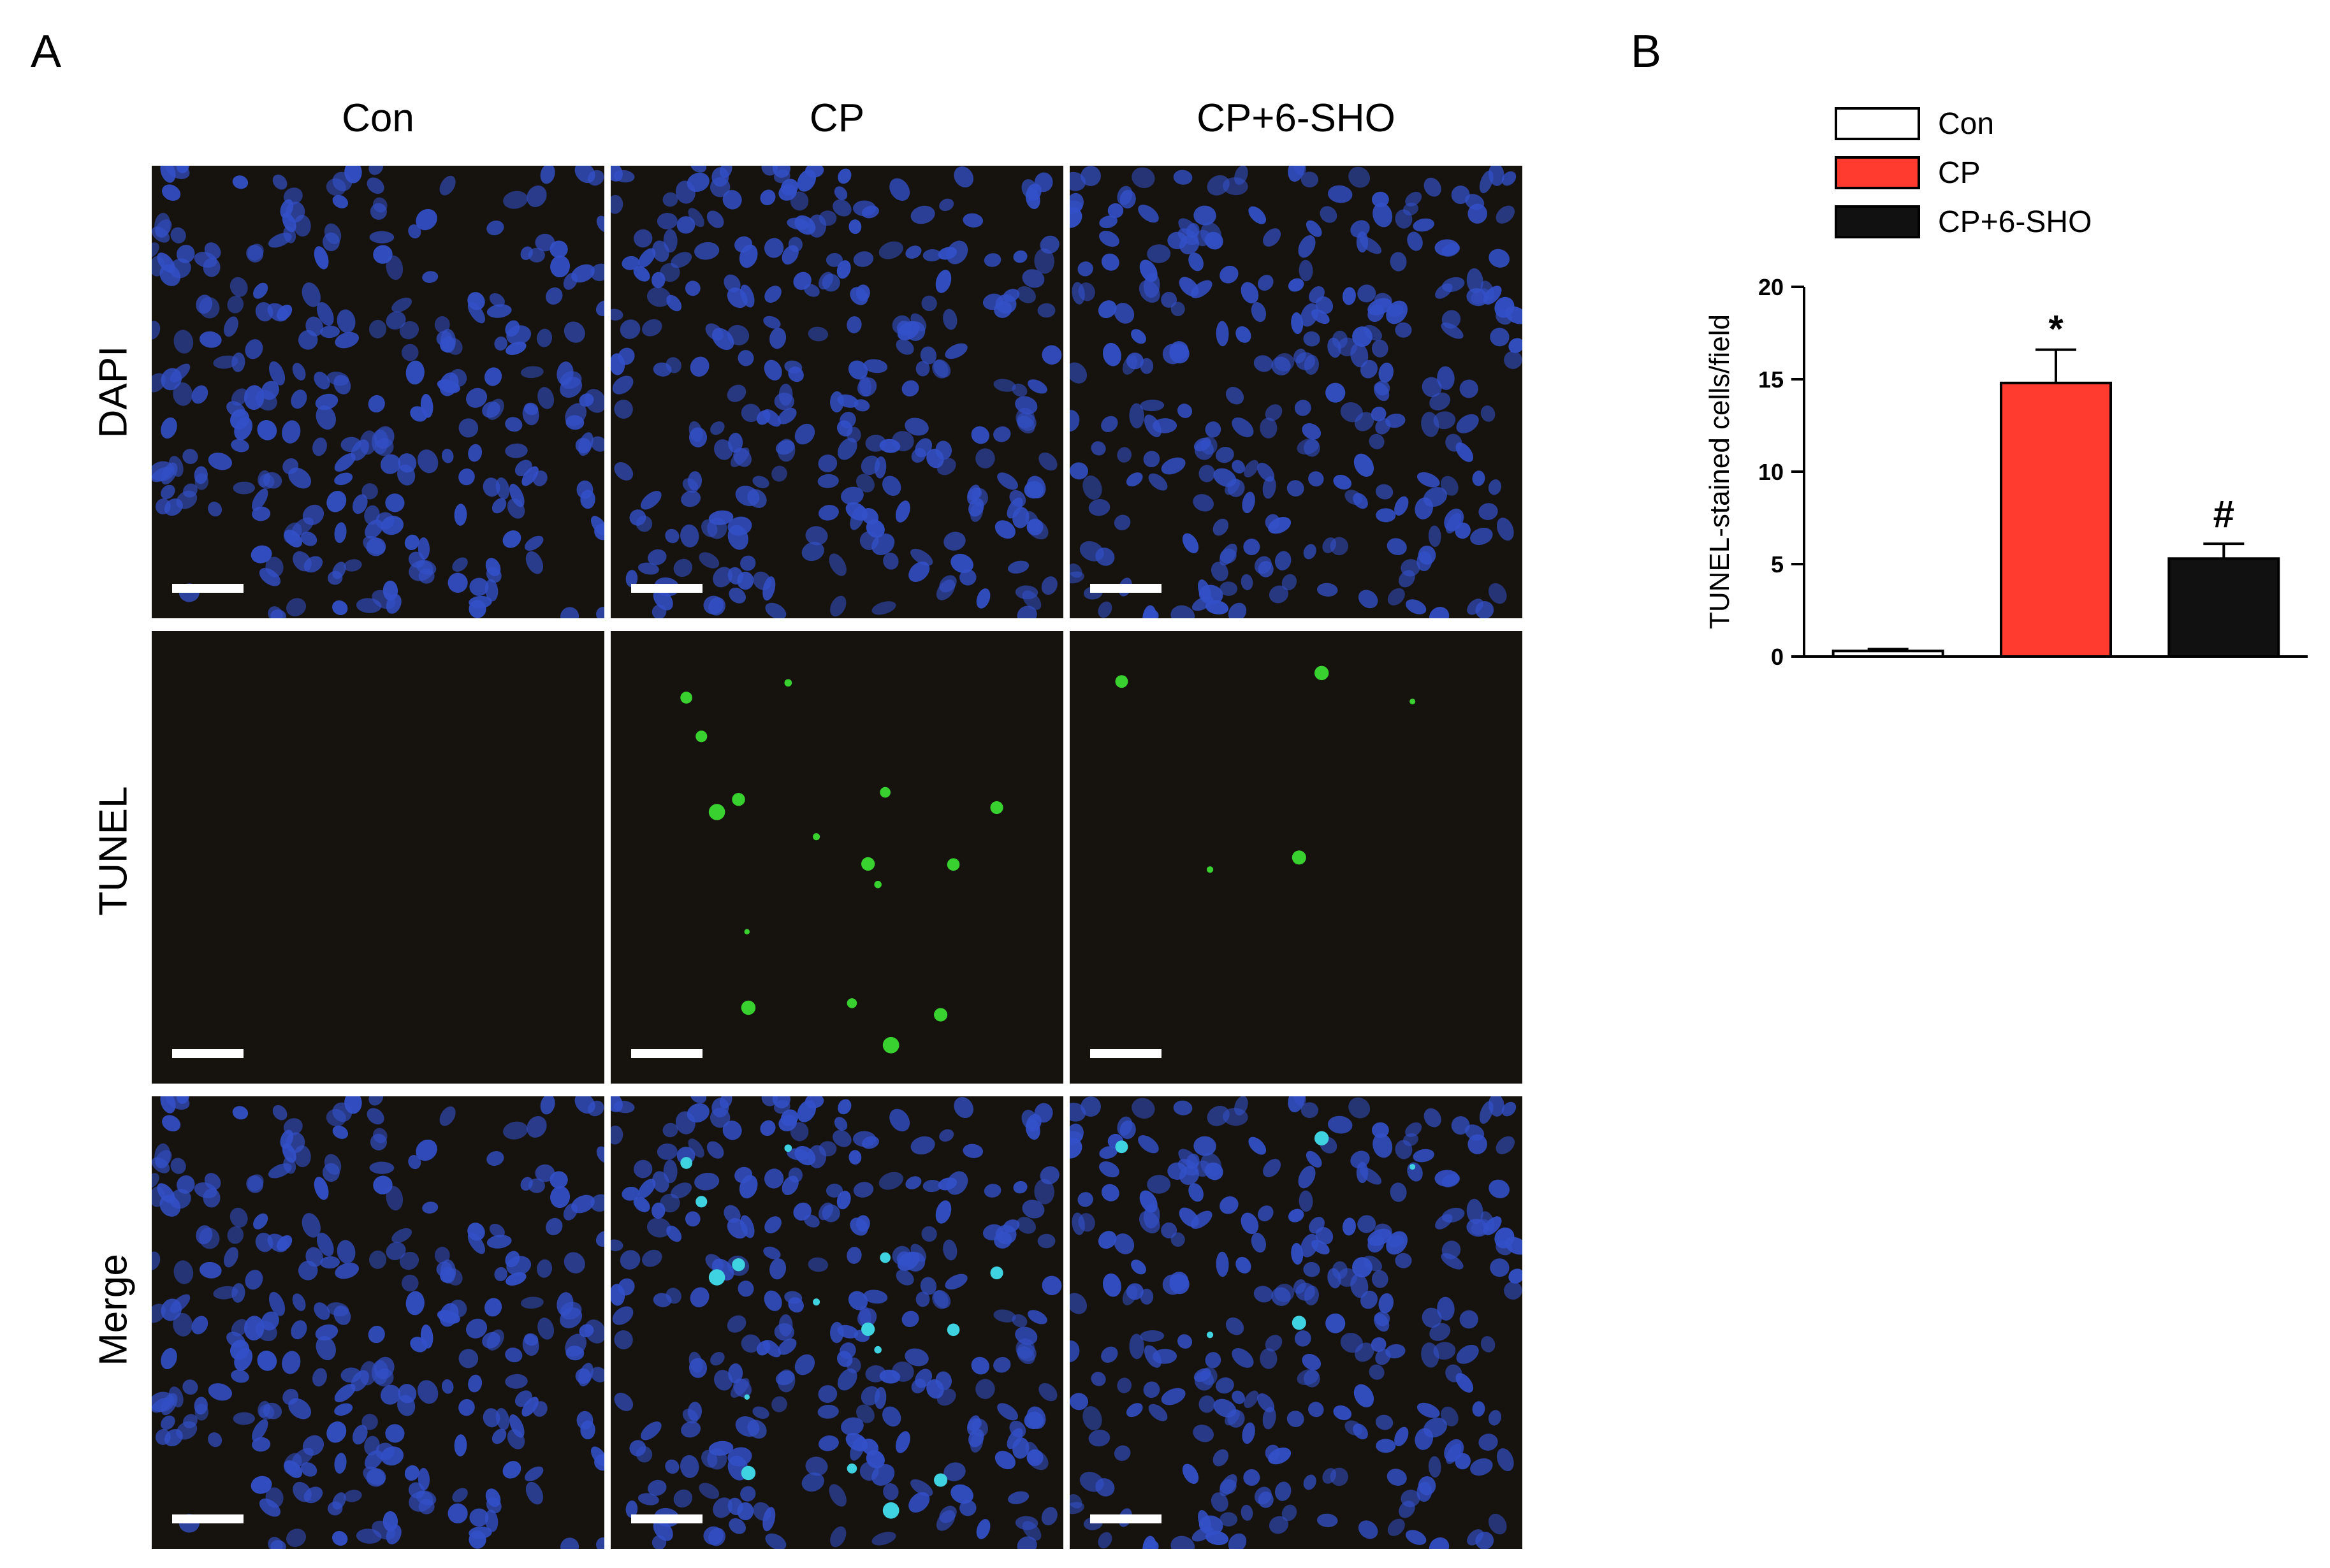 The width and height of the screenshot is (2330, 1568). I want to click on micrograph-image, so click(841, 867).